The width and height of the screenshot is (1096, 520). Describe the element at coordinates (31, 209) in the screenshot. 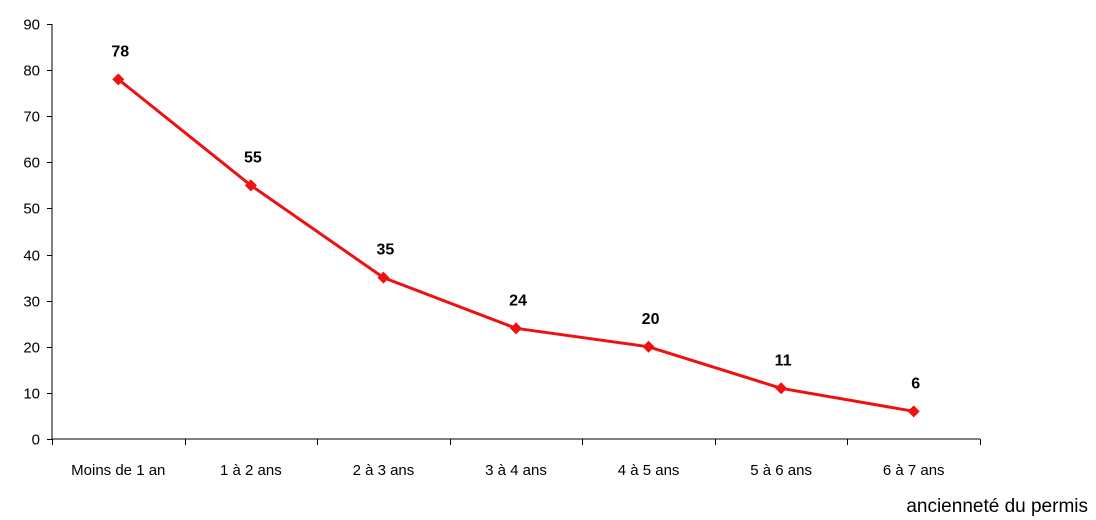

I see `y-tick-label: 50` at that location.